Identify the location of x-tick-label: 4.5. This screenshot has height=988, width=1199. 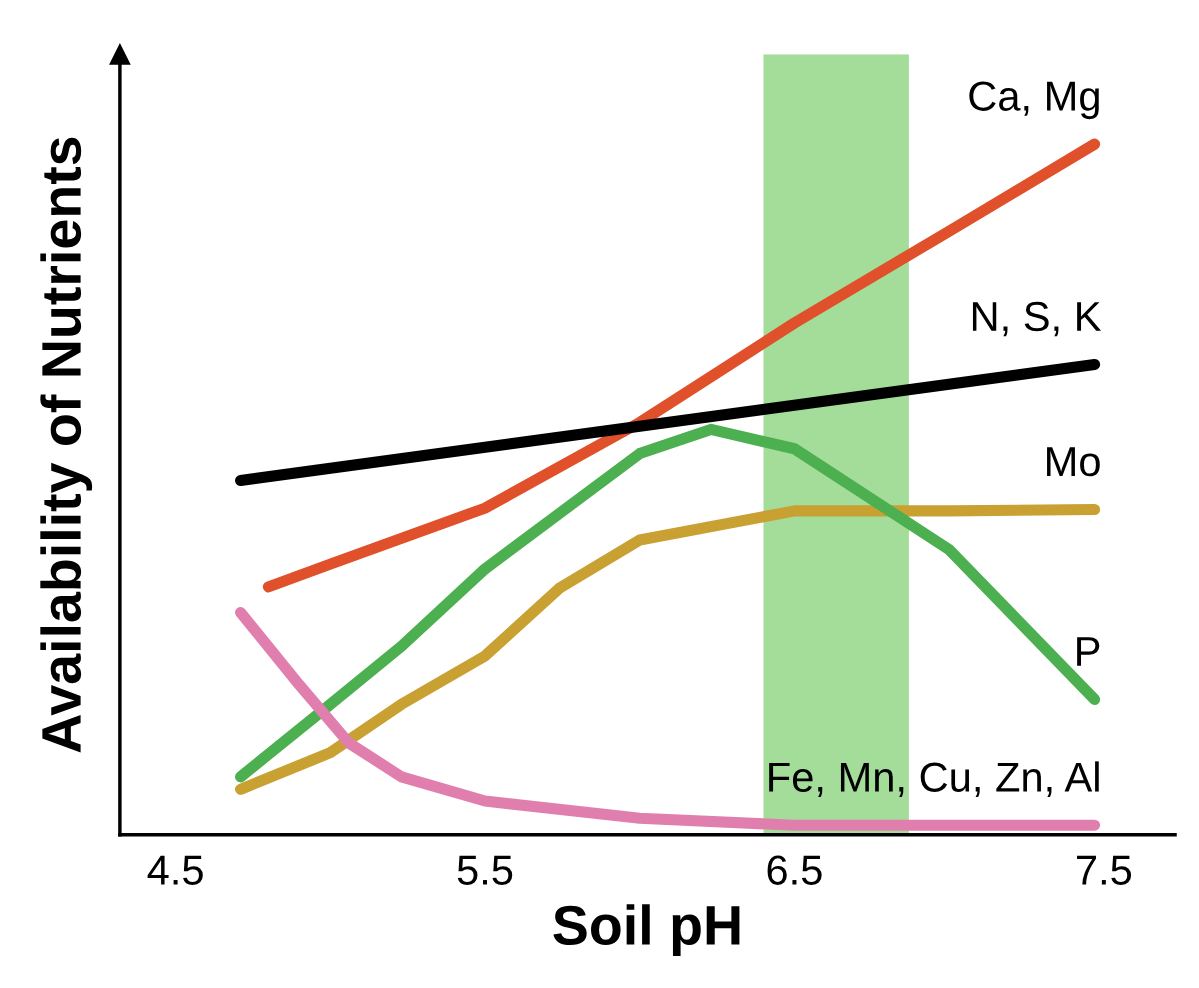
(175, 870).